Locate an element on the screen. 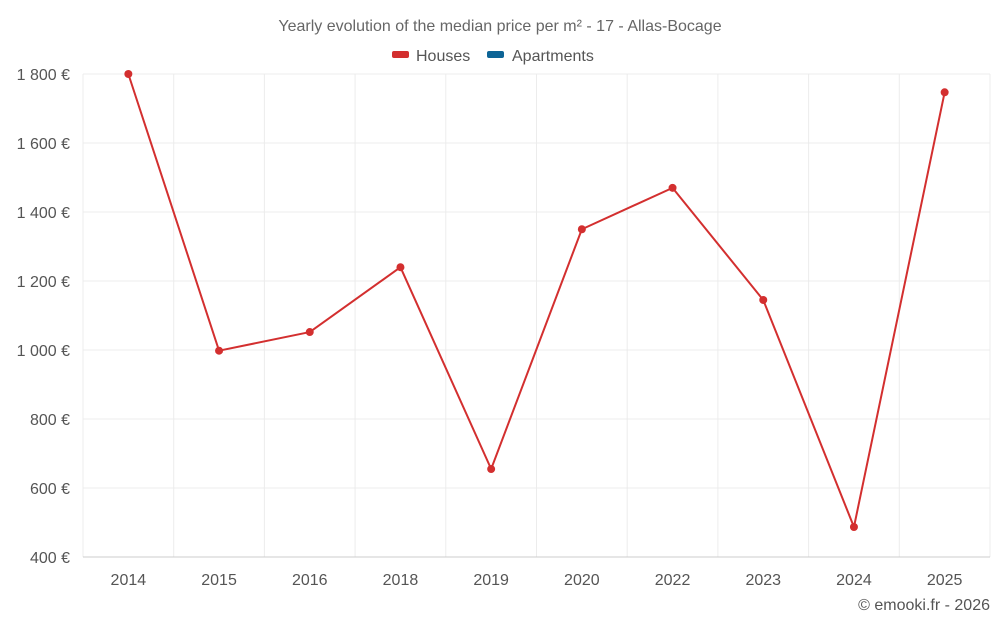 This screenshot has height=625, width=1000. x-tick-label: 2014 is located at coordinates (129, 580).